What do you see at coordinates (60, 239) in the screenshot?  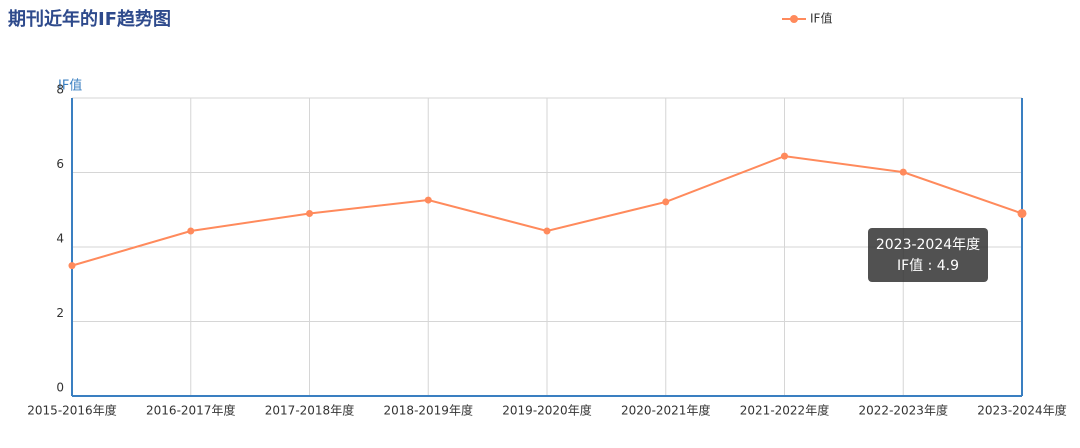 I see `y-tick-label: 4` at bounding box center [60, 239].